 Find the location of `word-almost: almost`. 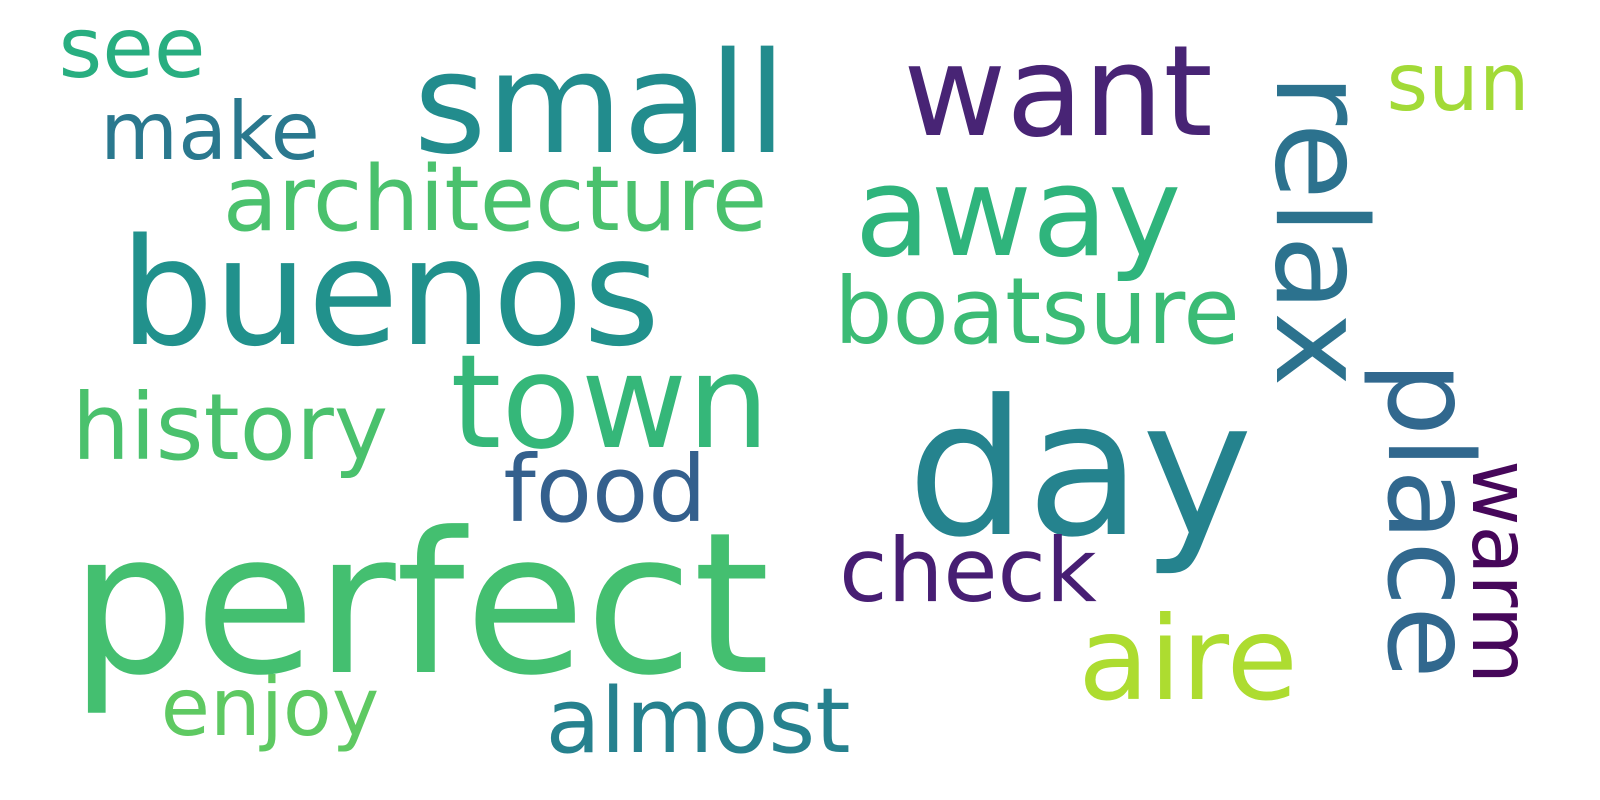

word-almost: almost is located at coordinates (698, 721).